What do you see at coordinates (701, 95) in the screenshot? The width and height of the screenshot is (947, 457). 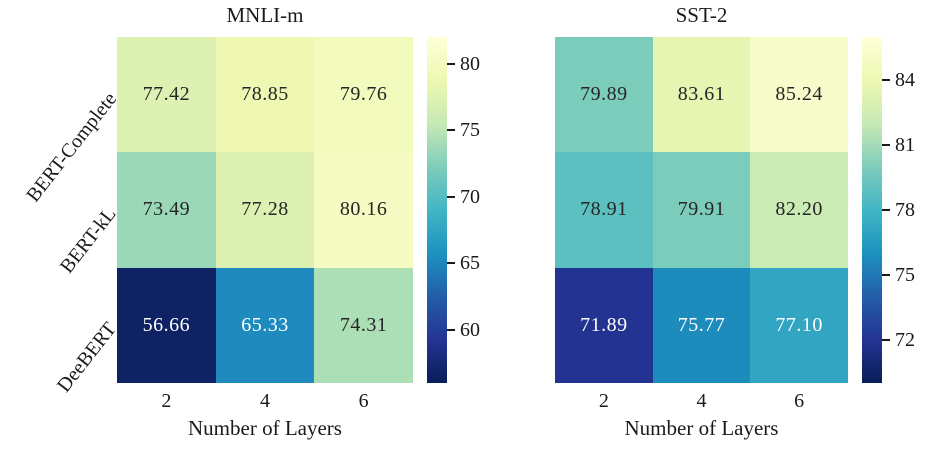 I see `heatmap-cell: 83.61` at bounding box center [701, 95].